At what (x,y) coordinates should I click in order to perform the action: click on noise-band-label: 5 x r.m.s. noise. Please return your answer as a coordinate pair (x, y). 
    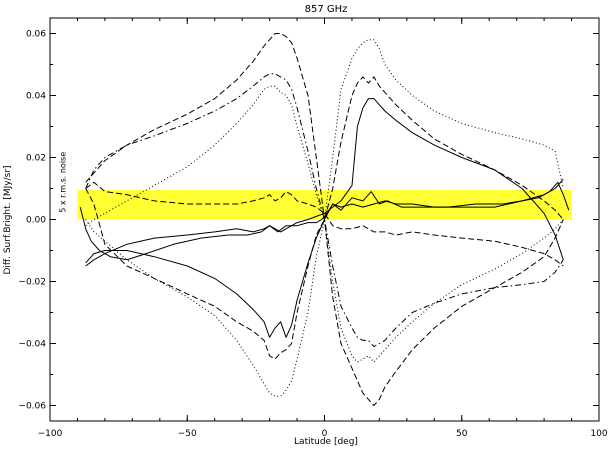
    Looking at the image, I should click on (62, 182).